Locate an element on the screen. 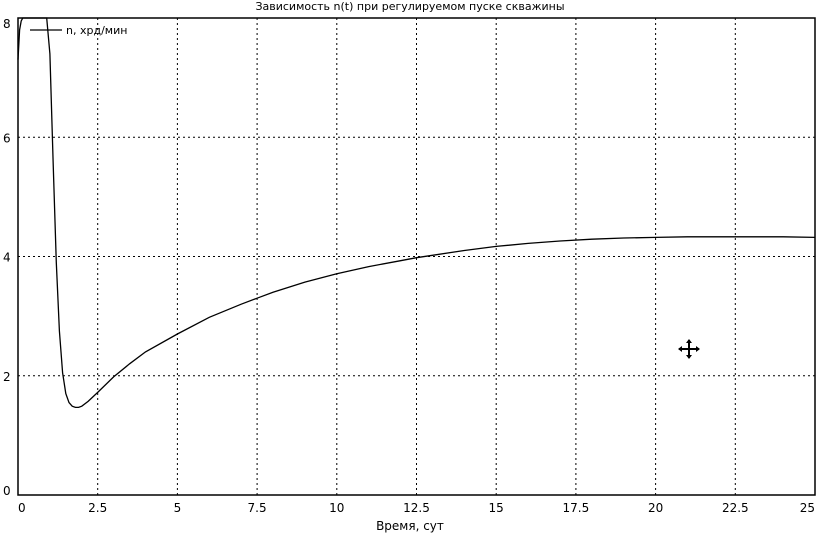 Image resolution: width=824 pixels, height=536 pixels. x-axis-ticks: 0 2.5 5 7.5 10 12.5 15 17.5 20 22.5 25 is located at coordinates (416, 508).